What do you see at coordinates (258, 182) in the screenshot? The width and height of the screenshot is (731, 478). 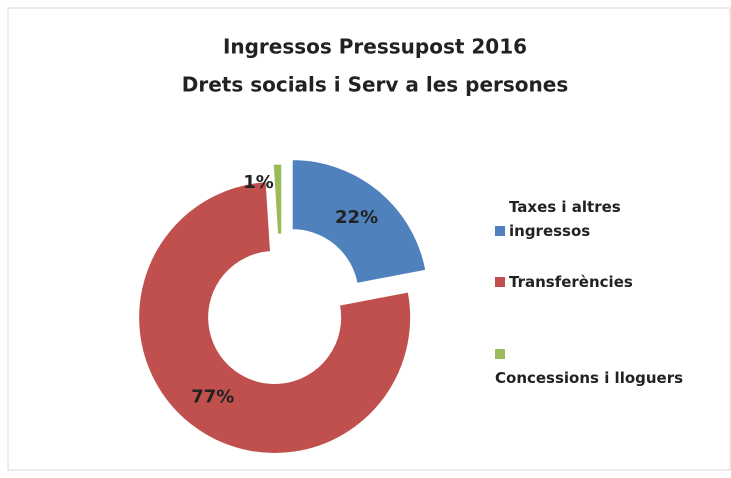 I see `data-label: 1%` at bounding box center [258, 182].